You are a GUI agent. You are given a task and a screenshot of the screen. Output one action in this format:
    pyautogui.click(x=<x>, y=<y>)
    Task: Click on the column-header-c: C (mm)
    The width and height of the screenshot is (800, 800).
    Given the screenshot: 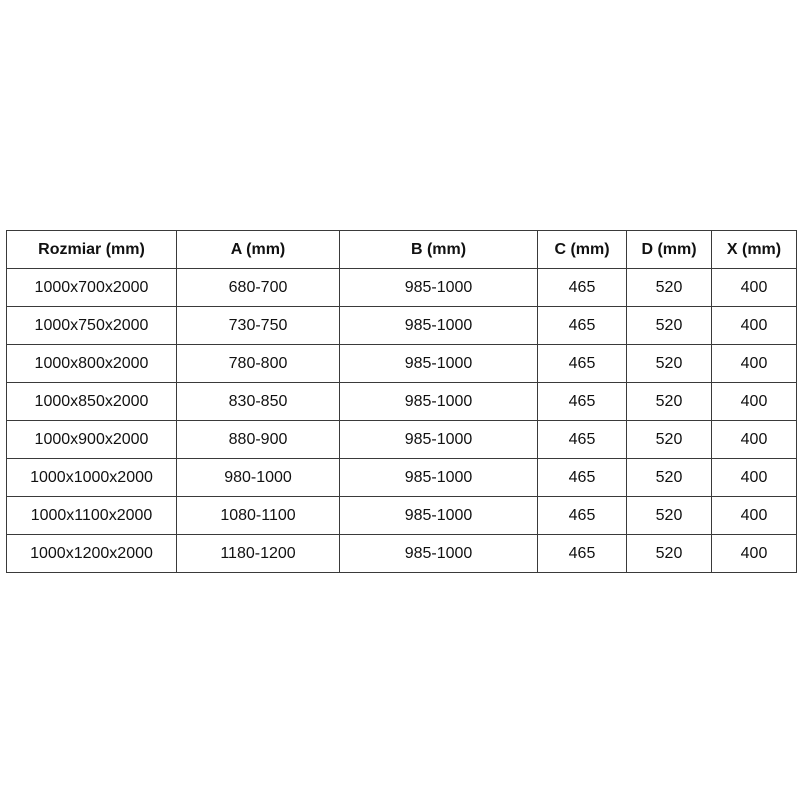 What is the action you would take?
    pyautogui.click(x=582, y=249)
    